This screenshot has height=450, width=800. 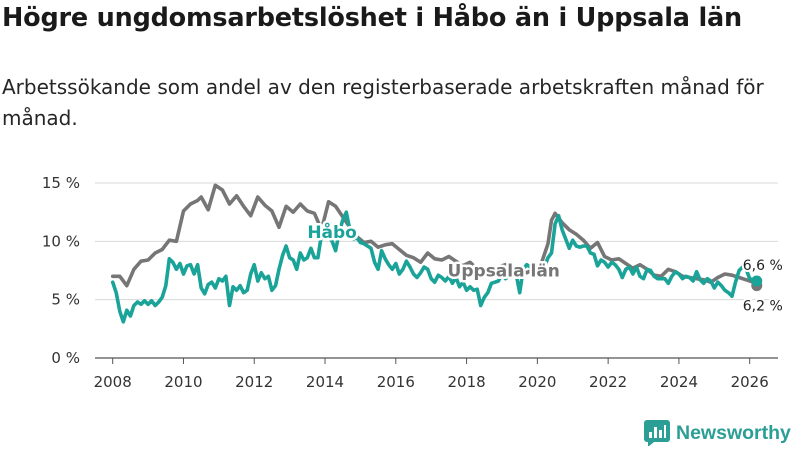 I want to click on brand-name: Newsworthy, so click(x=733, y=432).